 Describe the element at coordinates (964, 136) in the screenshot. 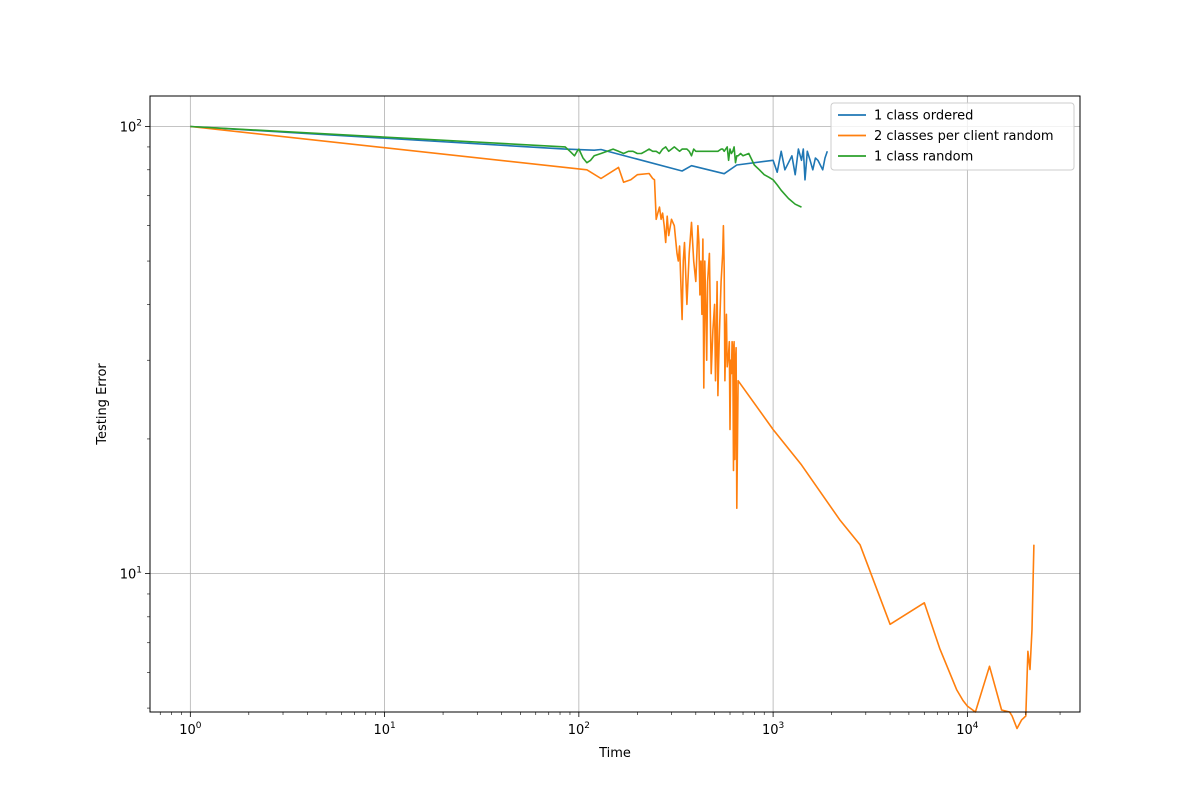

I see `legend-label-2: 2 classes per client random` at that location.